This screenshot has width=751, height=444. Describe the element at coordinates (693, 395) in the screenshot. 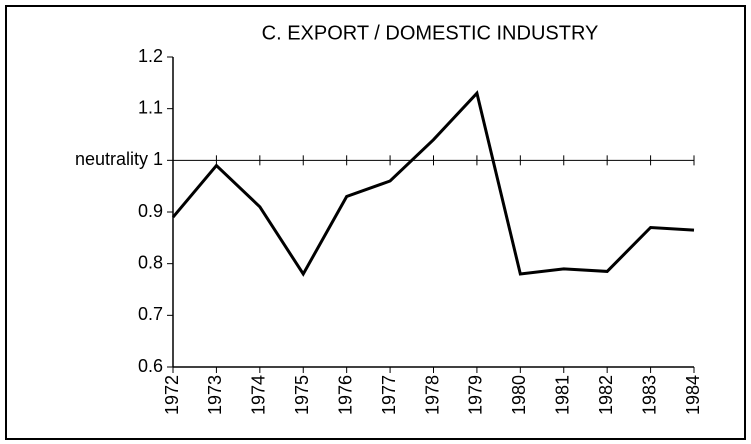

I see `x-tick-label: 1984` at that location.